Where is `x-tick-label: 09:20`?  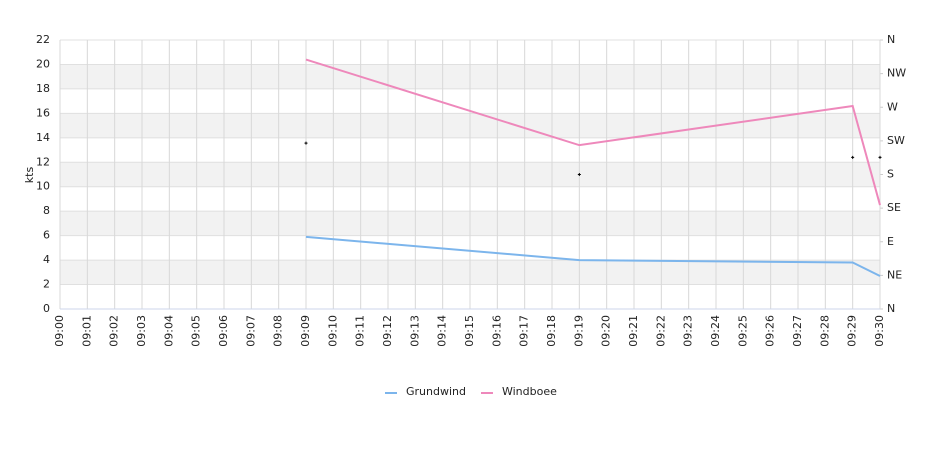 x-tick-label: 09:20 is located at coordinates (606, 331).